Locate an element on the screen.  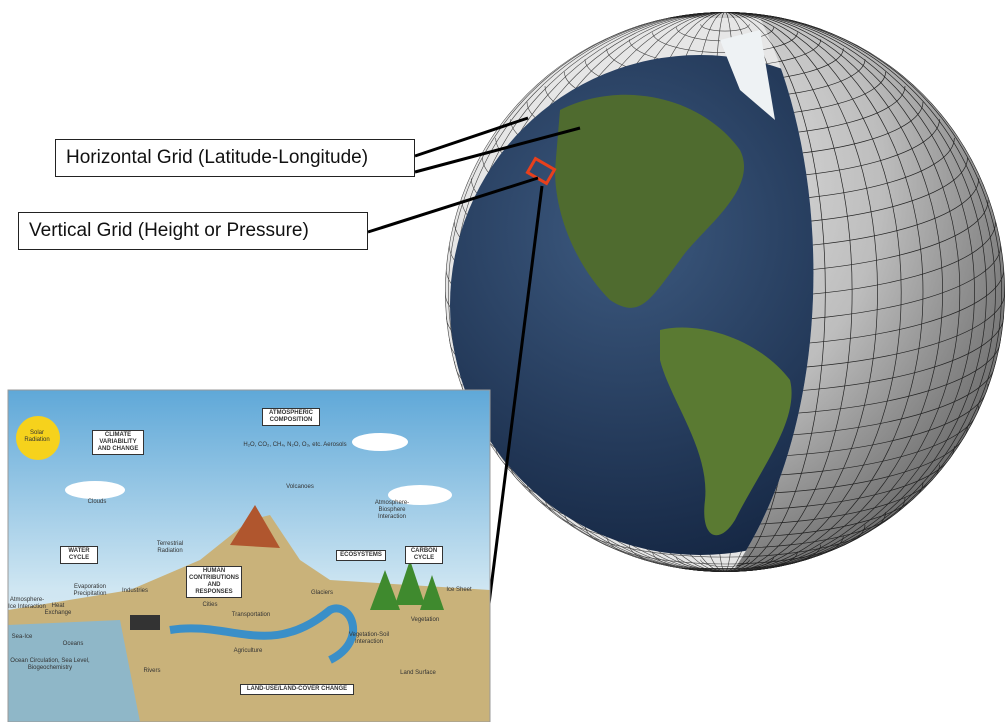
sun is located at coordinates (38, 438).